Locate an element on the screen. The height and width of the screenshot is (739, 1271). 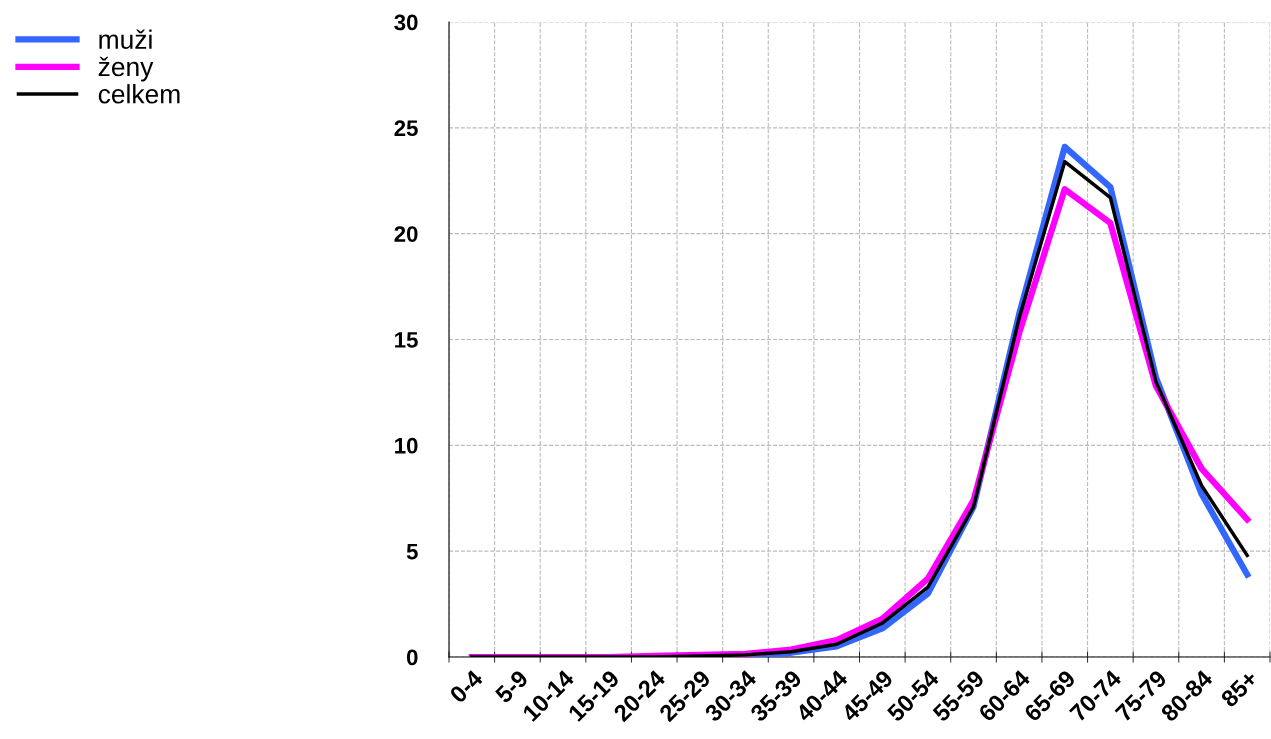
x-tick-label: 85+ is located at coordinates (1239, 689).